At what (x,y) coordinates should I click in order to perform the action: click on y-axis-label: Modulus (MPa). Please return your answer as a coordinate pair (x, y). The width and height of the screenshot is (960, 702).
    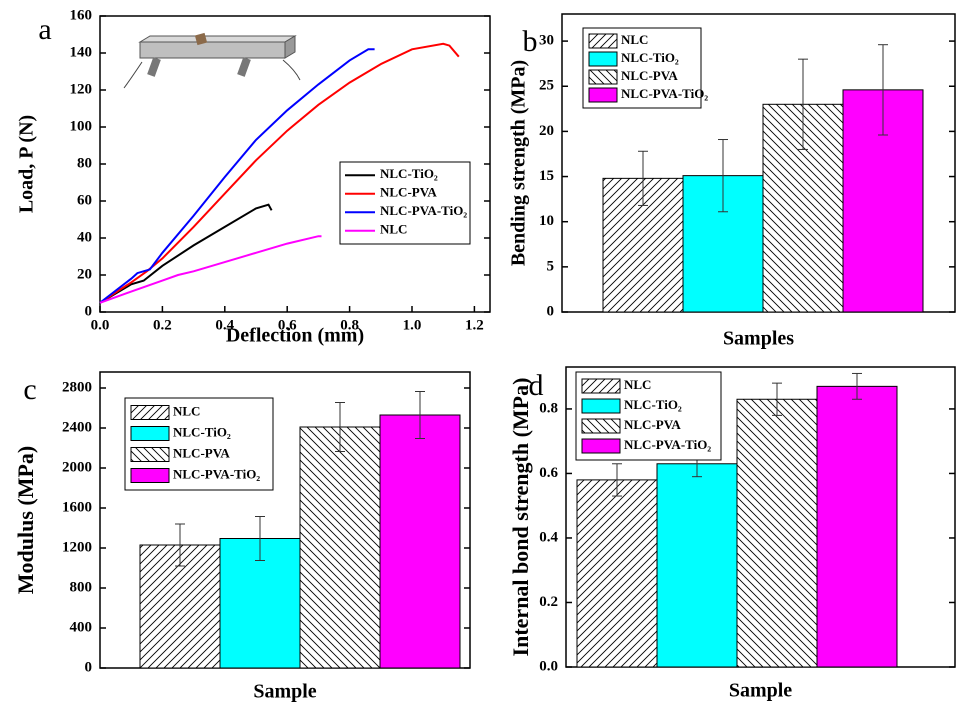
    Looking at the image, I should click on (25, 520).